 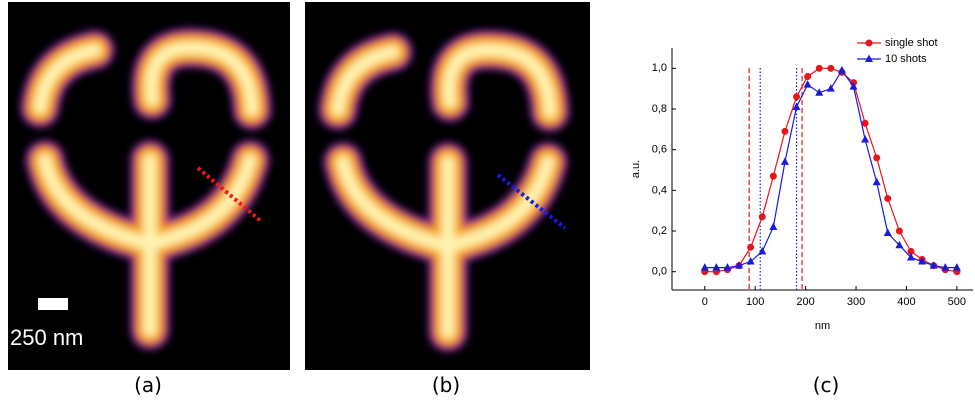 What do you see at coordinates (659, 109) in the screenshot?
I see `y-tick-label: 0,8` at bounding box center [659, 109].